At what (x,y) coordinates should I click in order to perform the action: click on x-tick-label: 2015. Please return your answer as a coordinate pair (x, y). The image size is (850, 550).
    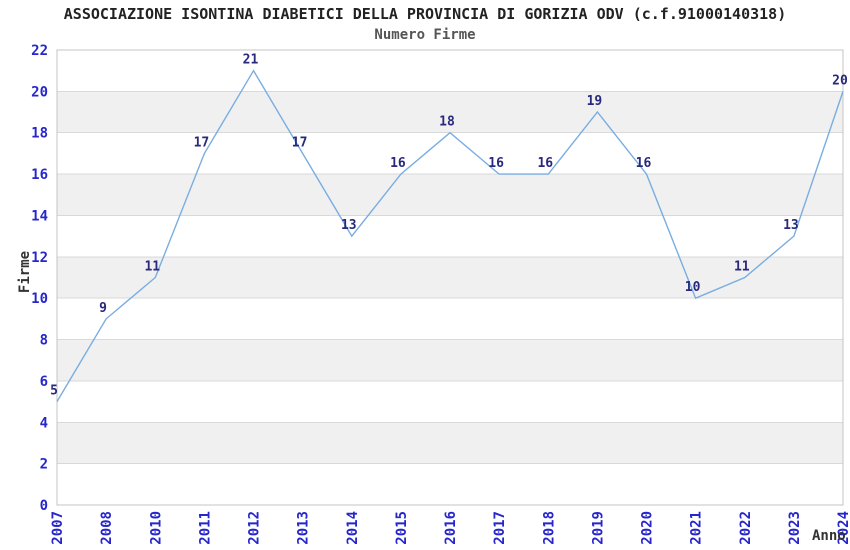
    Looking at the image, I should click on (402, 528).